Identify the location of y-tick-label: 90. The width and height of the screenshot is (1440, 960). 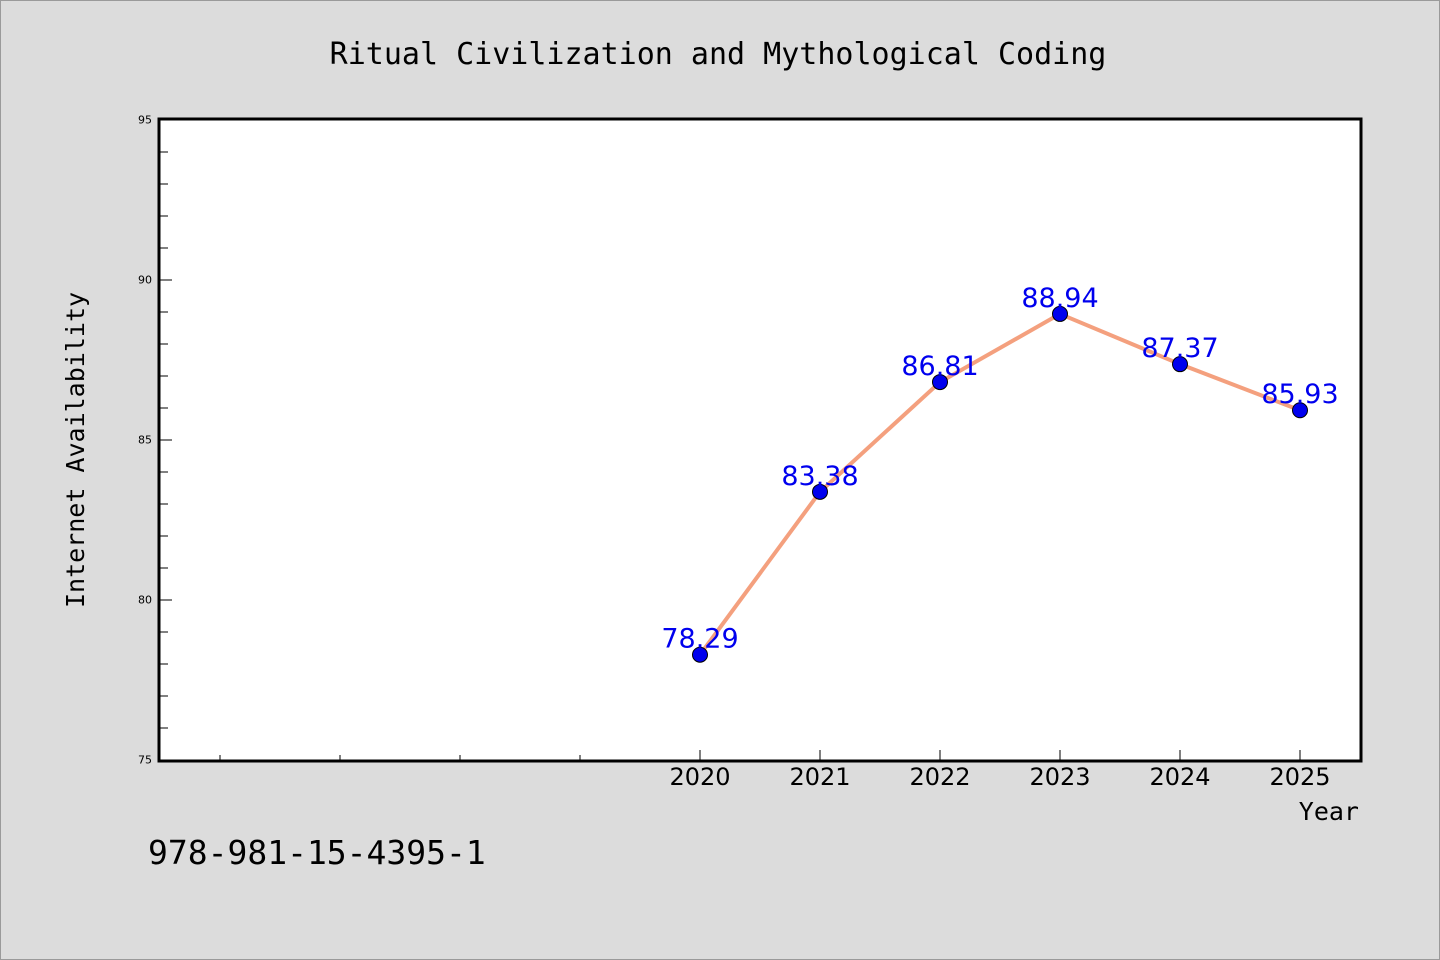
(145, 280).